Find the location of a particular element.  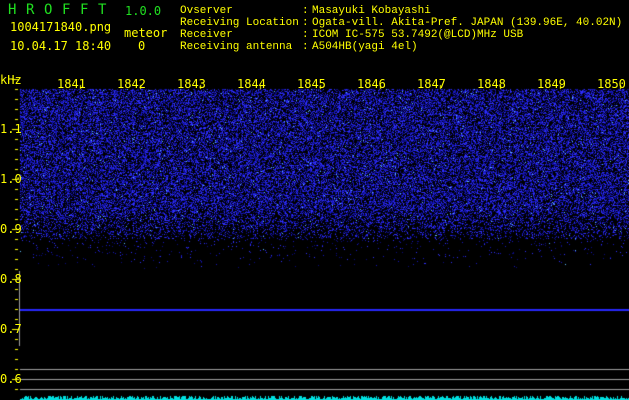

y-tick-label: 0.7 is located at coordinates (11, 329).